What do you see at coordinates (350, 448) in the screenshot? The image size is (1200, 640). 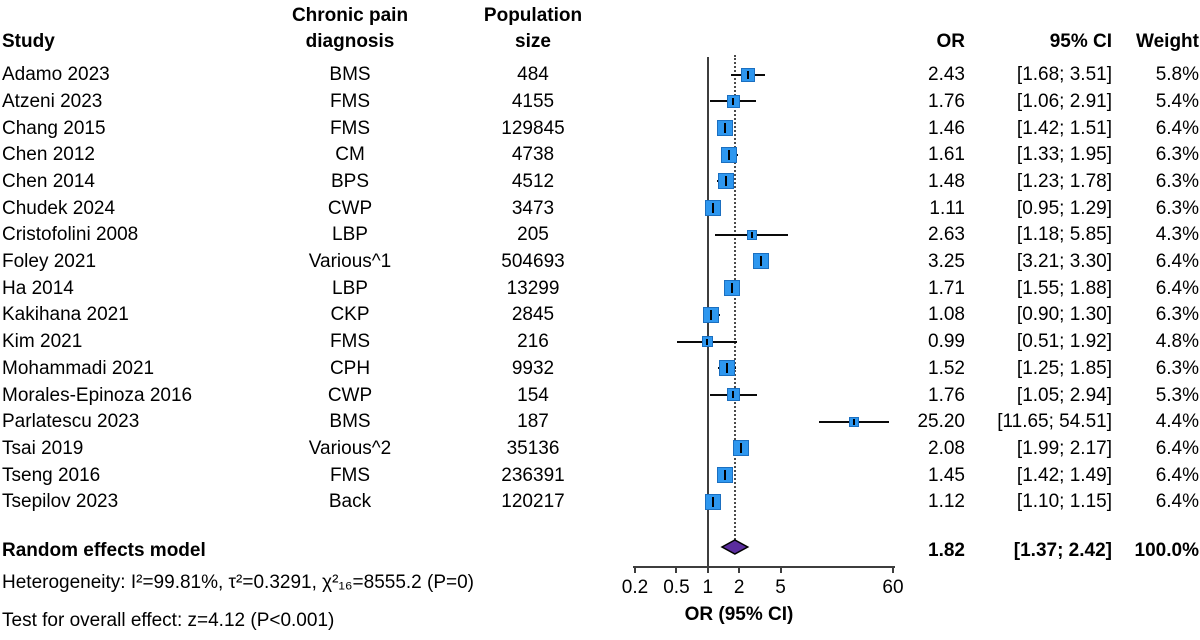 I see `diagnosis-cell: Various^2` at bounding box center [350, 448].